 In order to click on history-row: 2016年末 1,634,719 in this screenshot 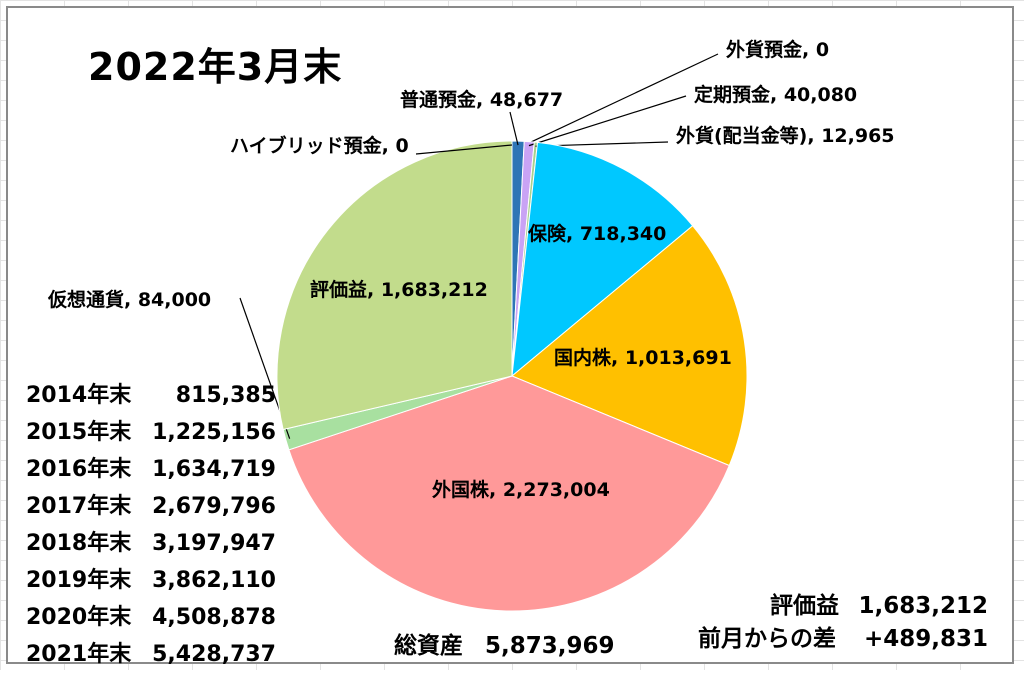, I will do `click(151, 472)`.